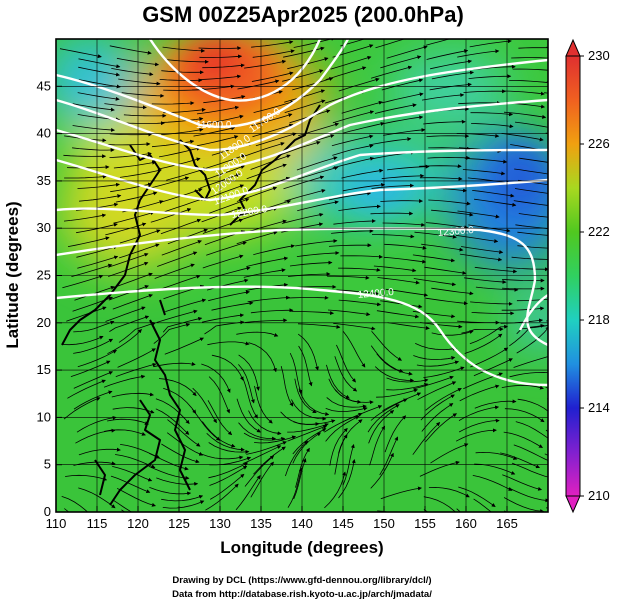 Image resolution: width=619 pixels, height=605 pixels. Describe the element at coordinates (44, 227) in the screenshot. I see `y-tick-label: 30` at that location.